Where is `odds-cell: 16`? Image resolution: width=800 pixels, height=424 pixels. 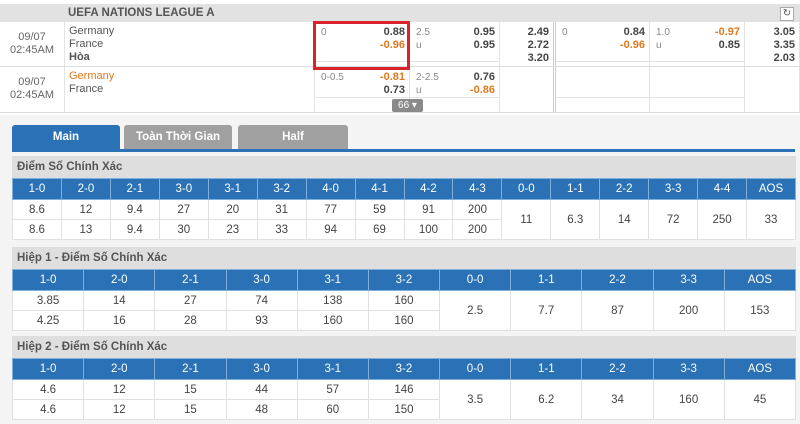
odds-cell: 16 is located at coordinates (119, 320).